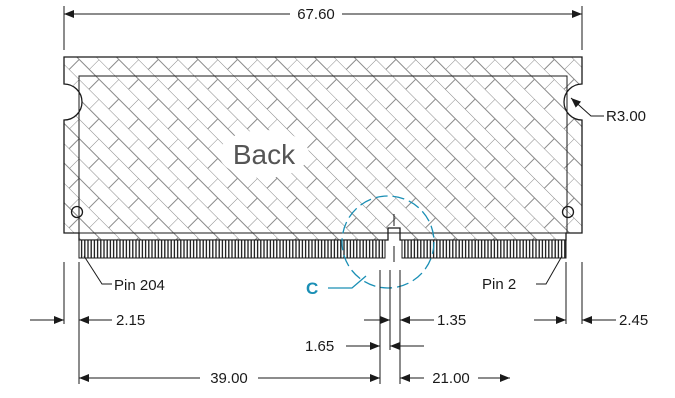 The width and height of the screenshot is (675, 398). Describe the element at coordinates (388, 242) in the screenshot. I see `detail-circle` at that location.